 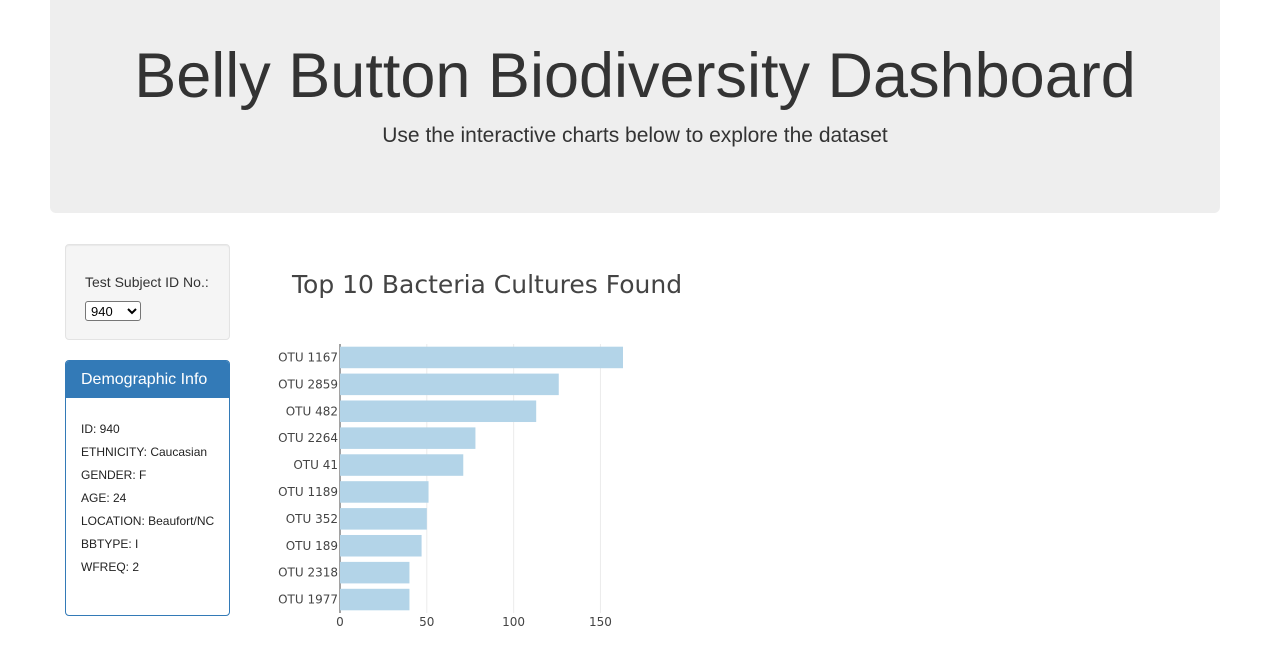 What do you see at coordinates (375, 599) in the screenshot?
I see `bar-otu-1977` at bounding box center [375, 599].